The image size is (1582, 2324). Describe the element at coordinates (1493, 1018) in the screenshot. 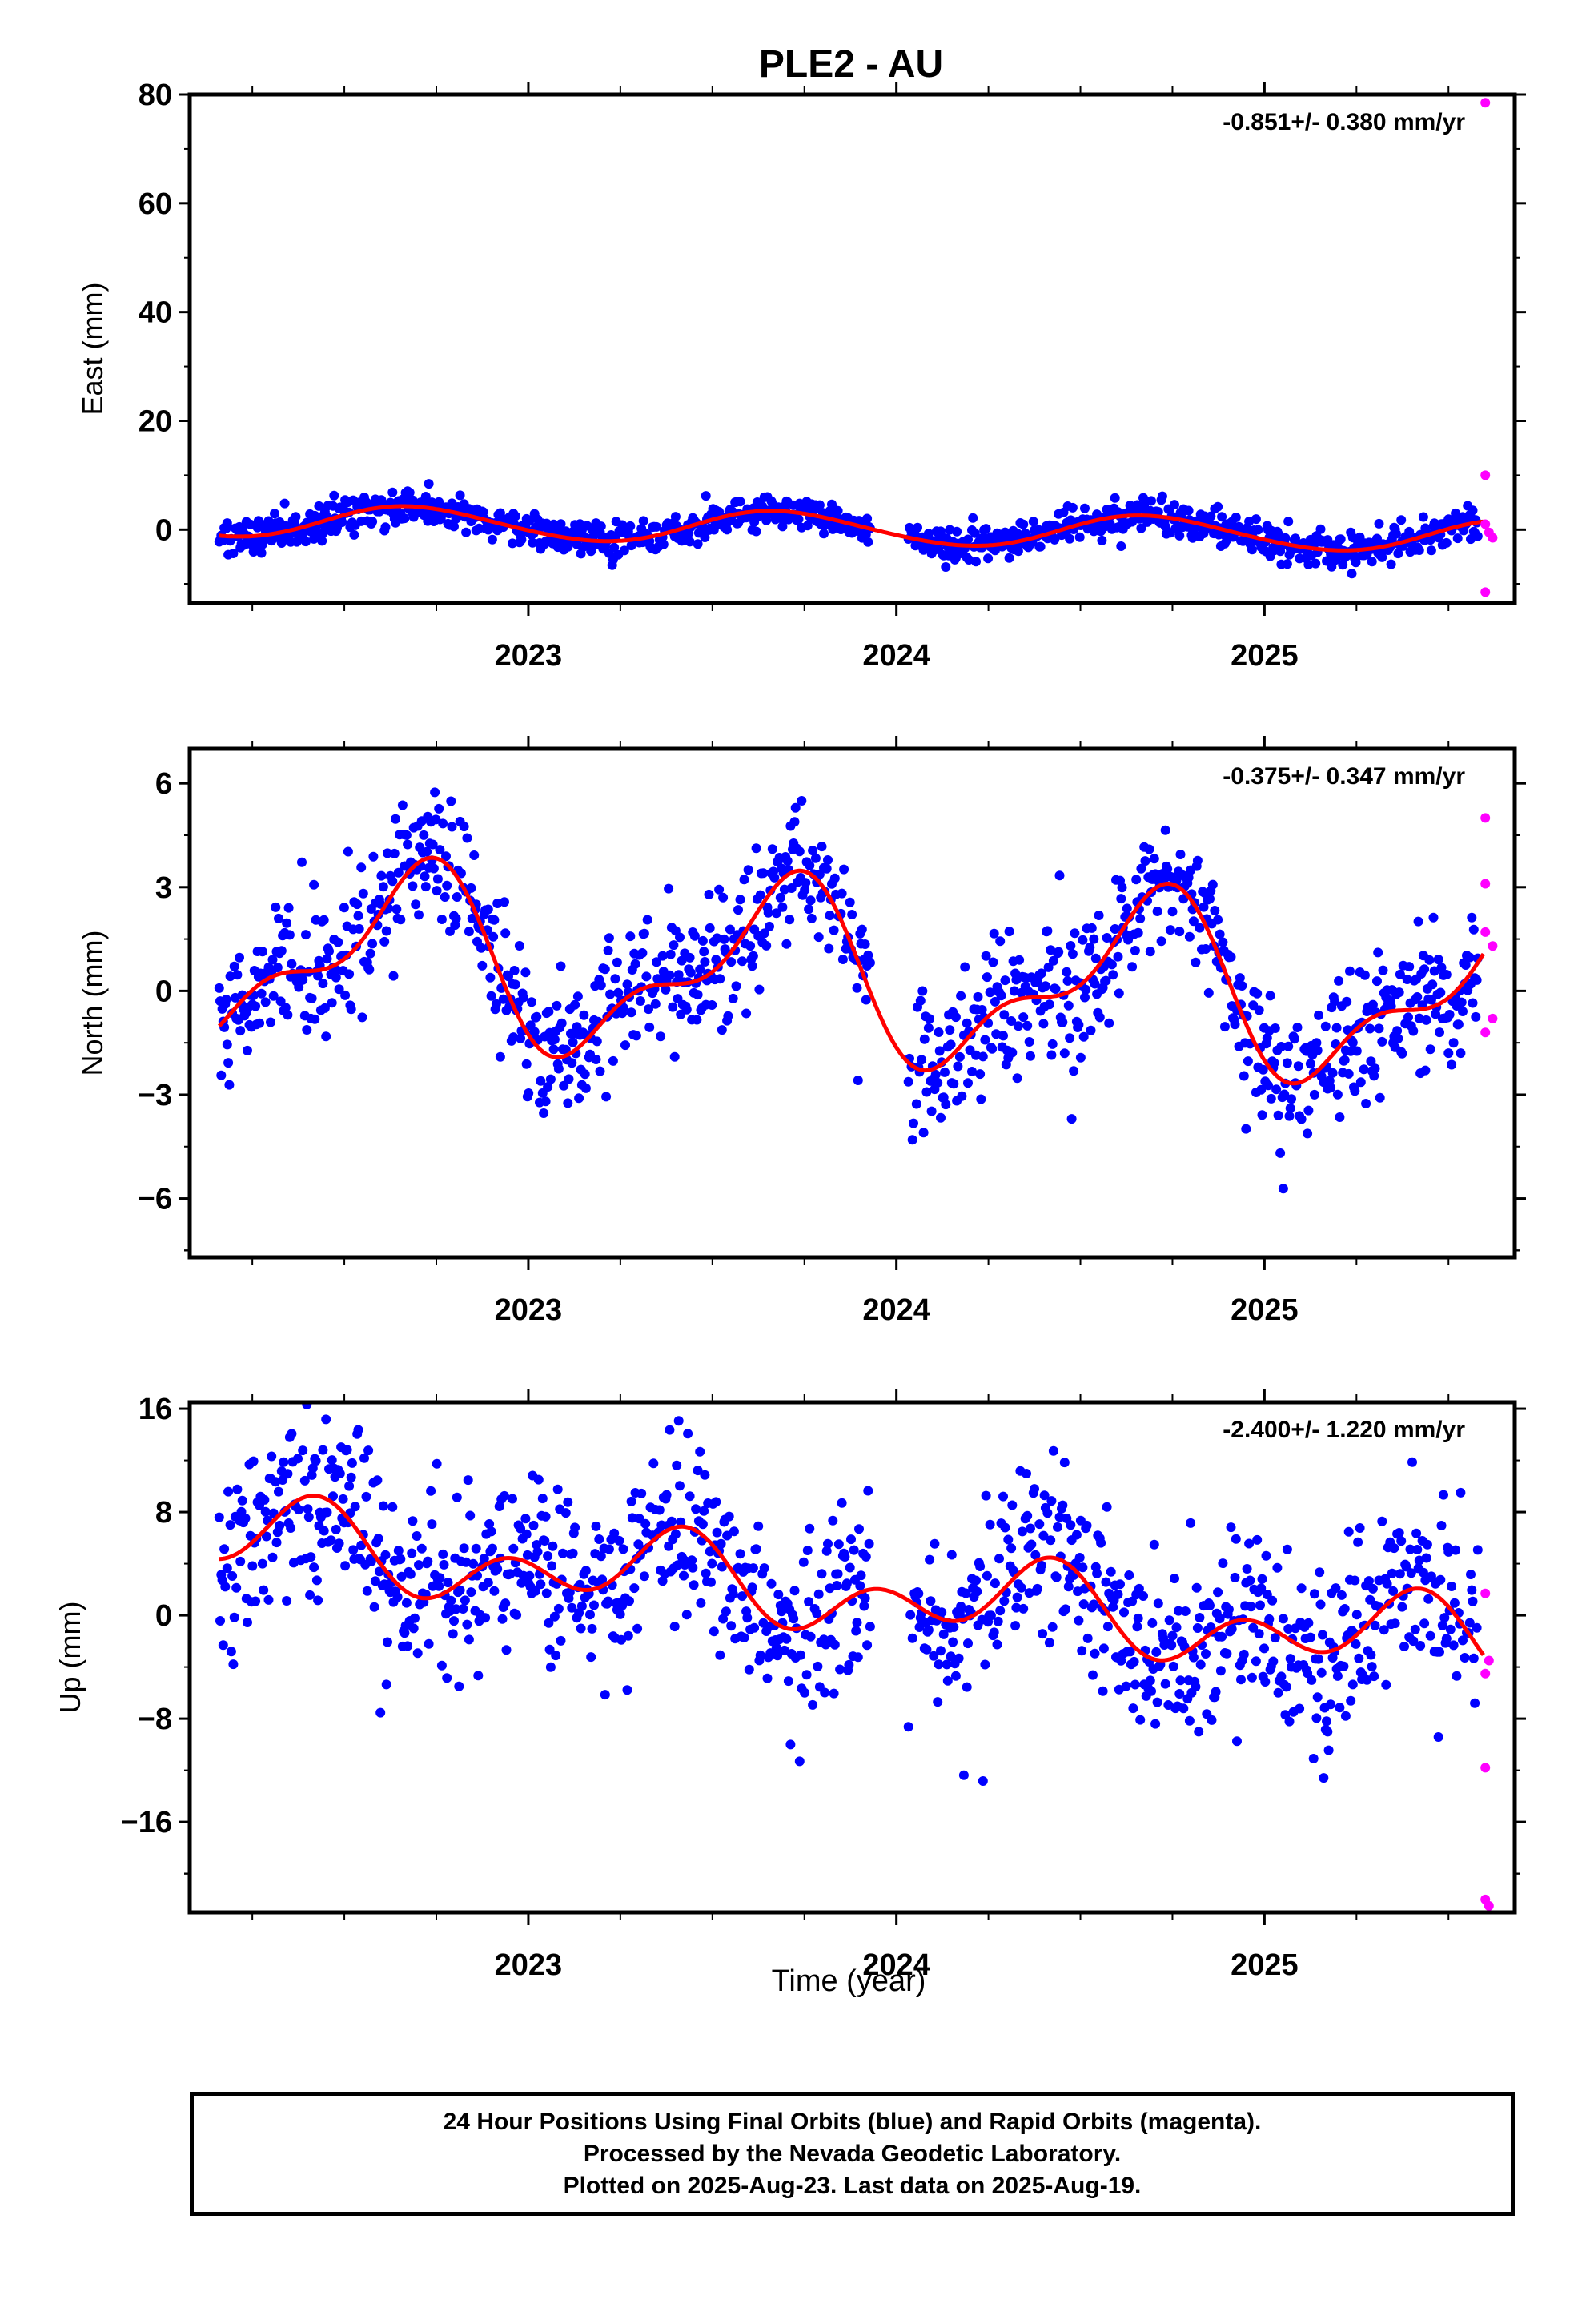

I see `rapid-orbit-point` at that location.